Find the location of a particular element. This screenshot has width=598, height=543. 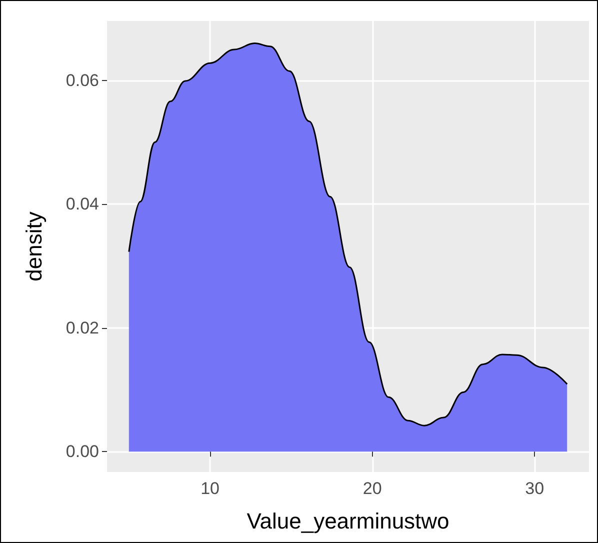

y-tick-label: 0.00 is located at coordinates (82, 452).